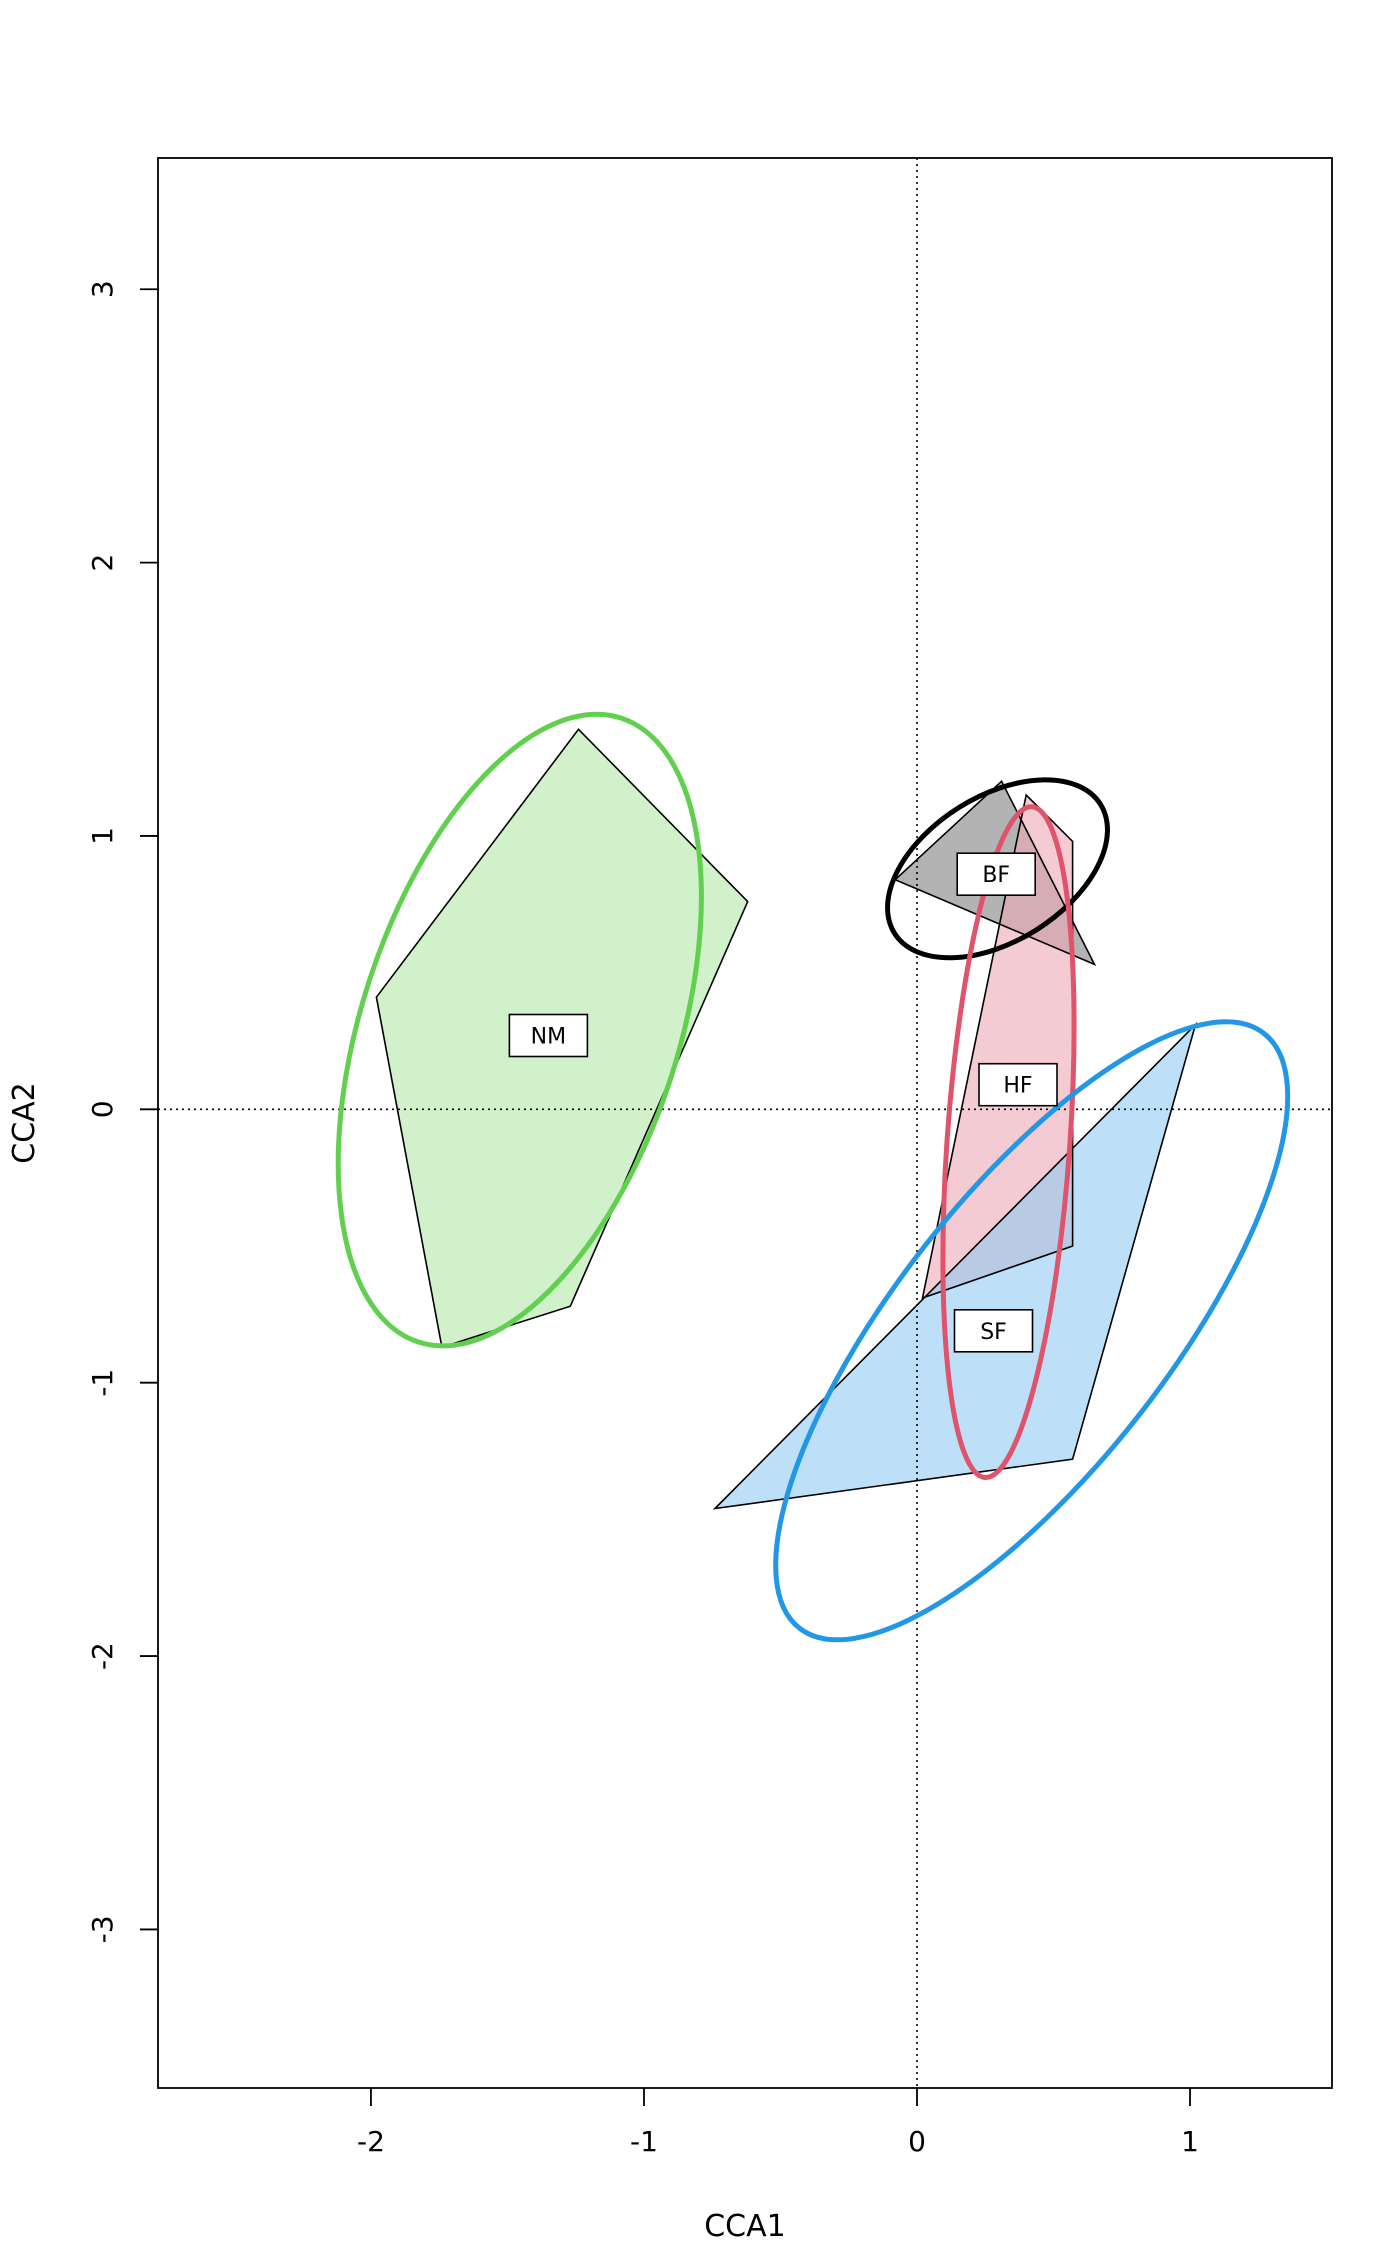  I want to click on ellipse-hf, so click(1008, 1142).